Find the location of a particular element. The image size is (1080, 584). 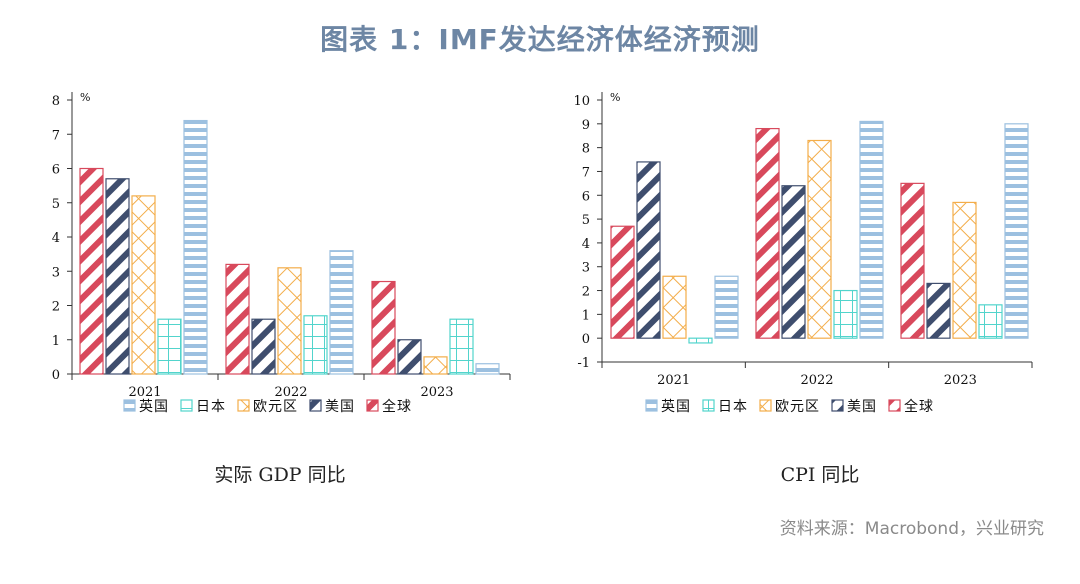

y-tick-label: -1 is located at coordinates (583, 363).